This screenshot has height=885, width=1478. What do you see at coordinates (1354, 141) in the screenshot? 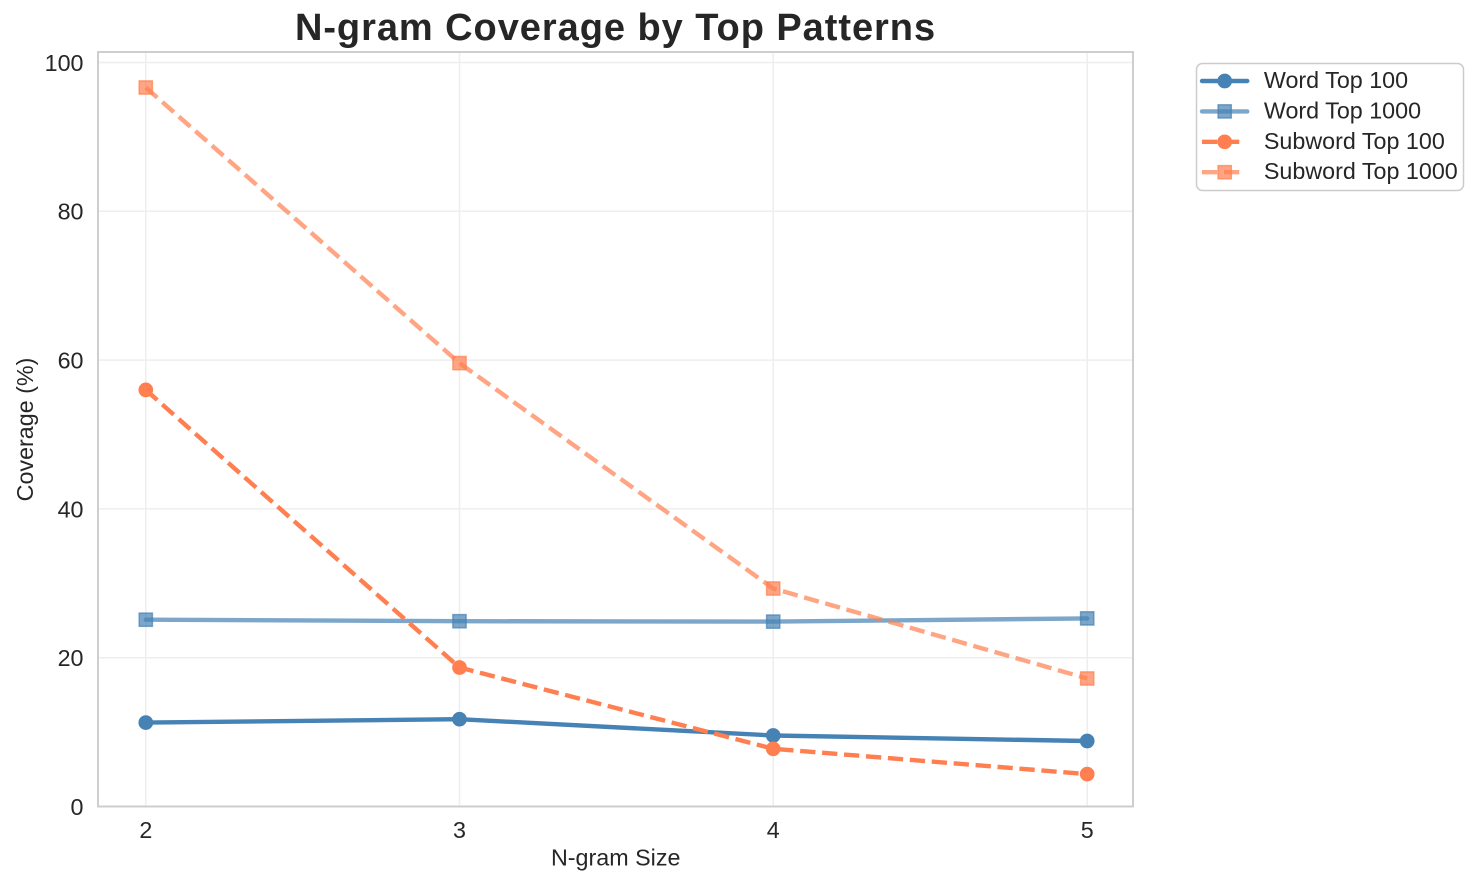
I see `svg-text: Subword Top 100` at bounding box center [1354, 141].